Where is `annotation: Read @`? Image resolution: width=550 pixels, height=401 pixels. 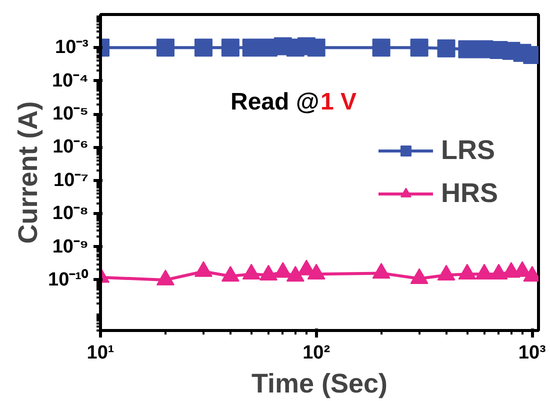 annotation: Read @ is located at coordinates (275, 102).